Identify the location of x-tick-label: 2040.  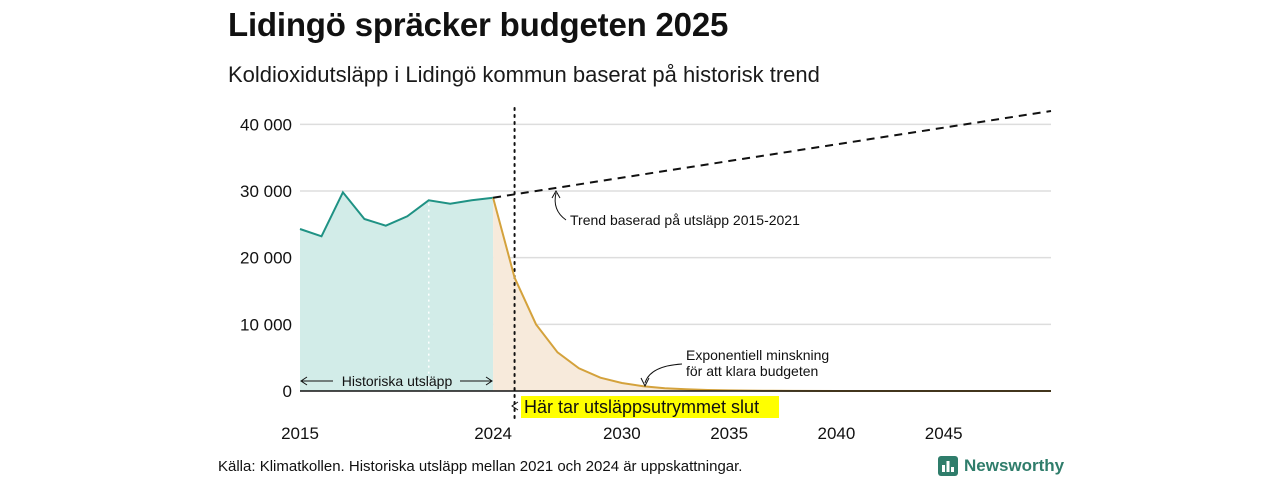
(837, 433).